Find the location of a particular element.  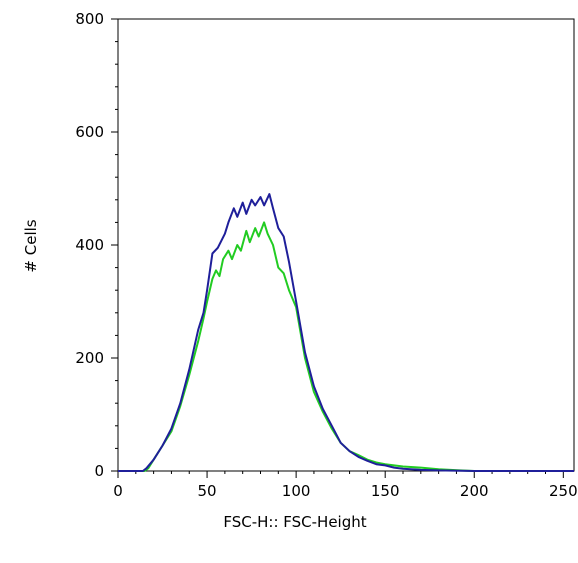

x-tick-label: 0 is located at coordinates (118, 491).